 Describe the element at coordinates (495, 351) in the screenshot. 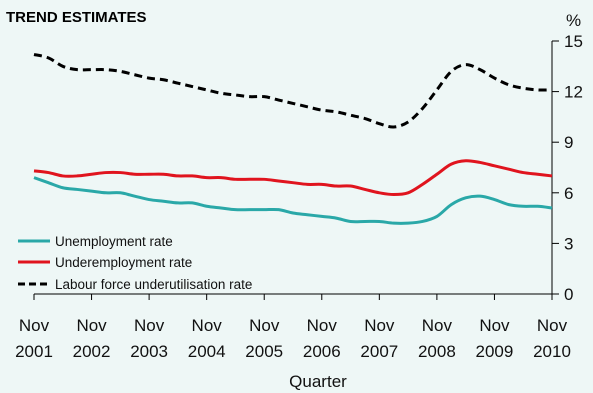

I see `x-tick-label-year: 2009` at that location.